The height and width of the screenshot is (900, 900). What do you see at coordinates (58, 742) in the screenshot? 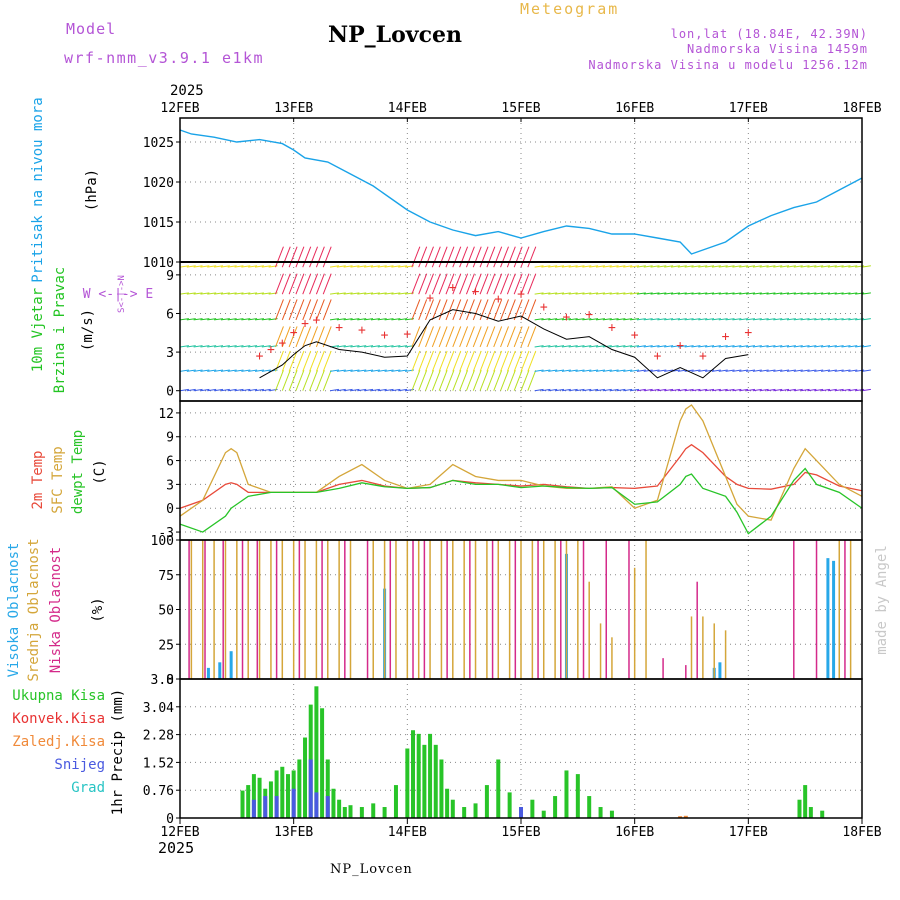
I see `precip-legend-2: Zaledj.Kisa` at bounding box center [58, 742].